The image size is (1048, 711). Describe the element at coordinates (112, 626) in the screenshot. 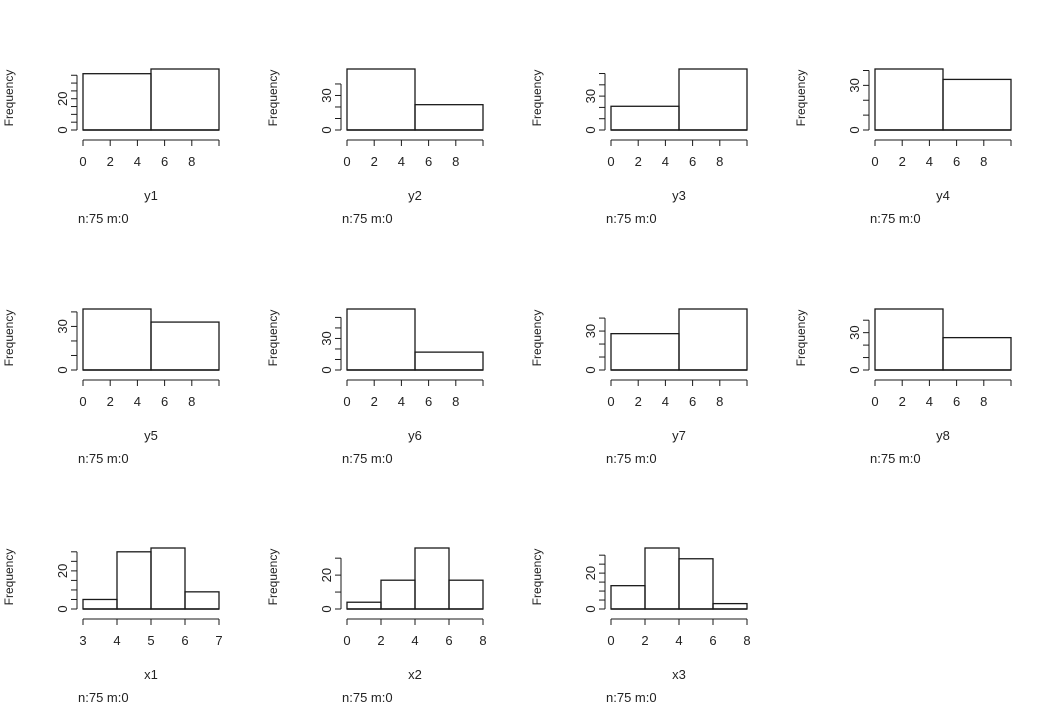

I see `histogram-panel-x1: 0 20 Frequency 3 4 5 6 7 x1 n:75 m:0` at that location.